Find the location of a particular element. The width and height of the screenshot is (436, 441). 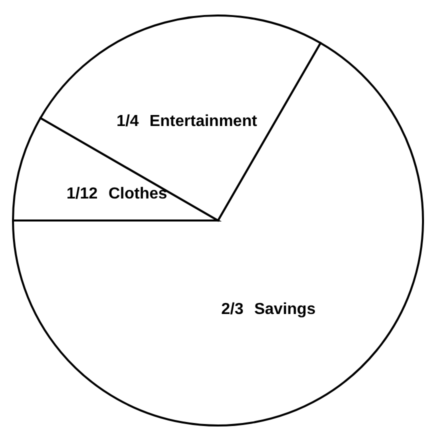

data-label: 2/3 is located at coordinates (232, 309).